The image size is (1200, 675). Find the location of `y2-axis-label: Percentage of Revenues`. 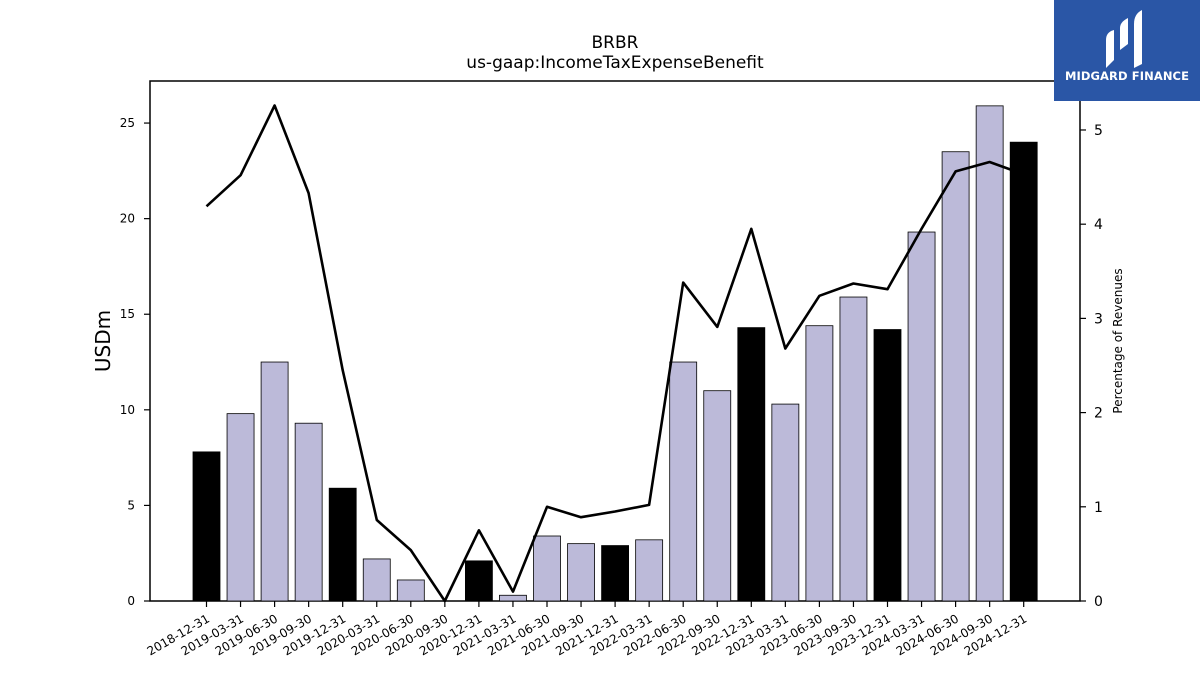

y2-axis-label: Percentage of Revenues is located at coordinates (1118, 340).